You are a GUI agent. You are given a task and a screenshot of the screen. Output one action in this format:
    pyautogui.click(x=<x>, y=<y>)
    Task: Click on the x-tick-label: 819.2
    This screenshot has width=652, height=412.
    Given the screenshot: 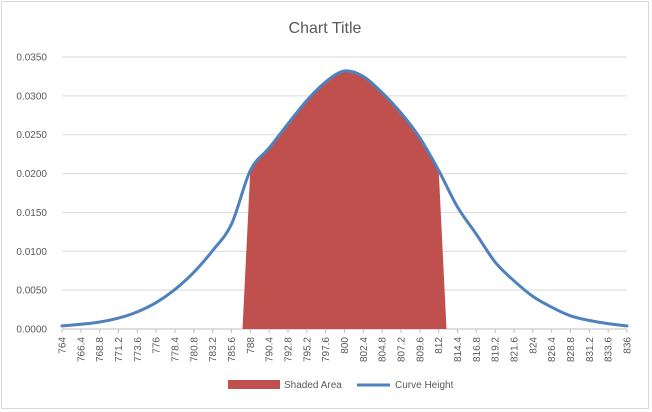 What is the action you would take?
    pyautogui.click(x=496, y=349)
    